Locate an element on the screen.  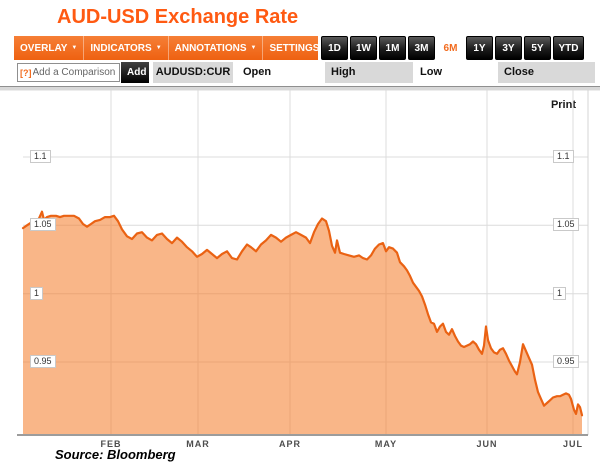
menu-annotations: ANNOTATIONS ▼ is located at coordinates (215, 48).